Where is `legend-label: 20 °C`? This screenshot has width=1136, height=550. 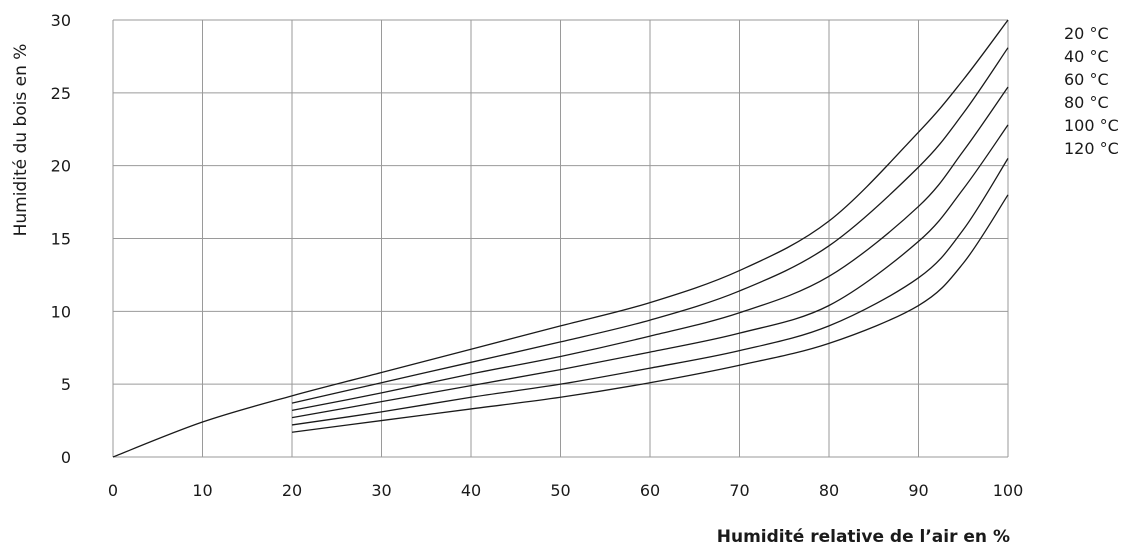
legend-label: 20 °C is located at coordinates (1086, 33).